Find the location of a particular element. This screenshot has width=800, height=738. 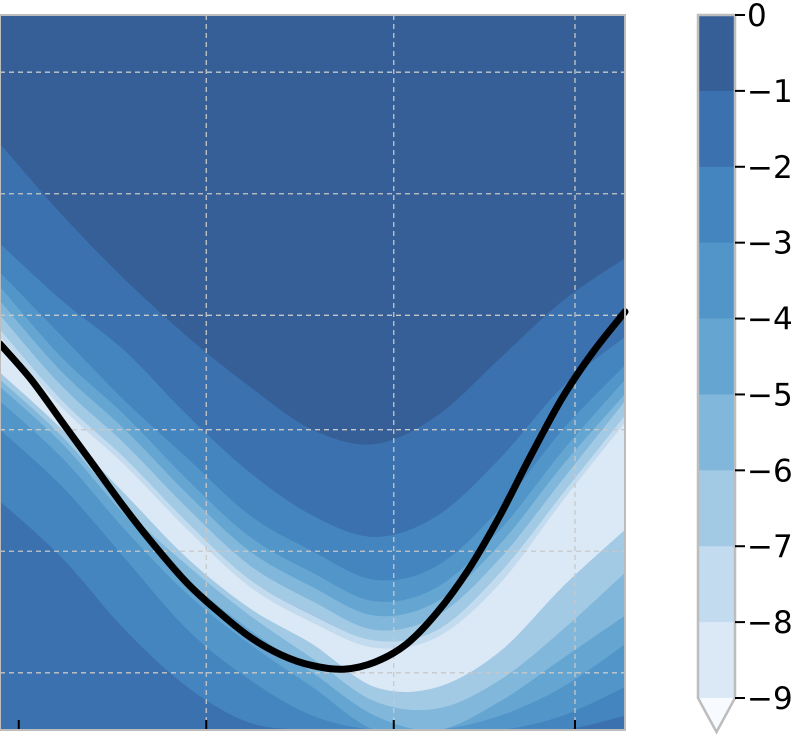

colorbar-tick-label-1: −1 is located at coordinates (770, 92).